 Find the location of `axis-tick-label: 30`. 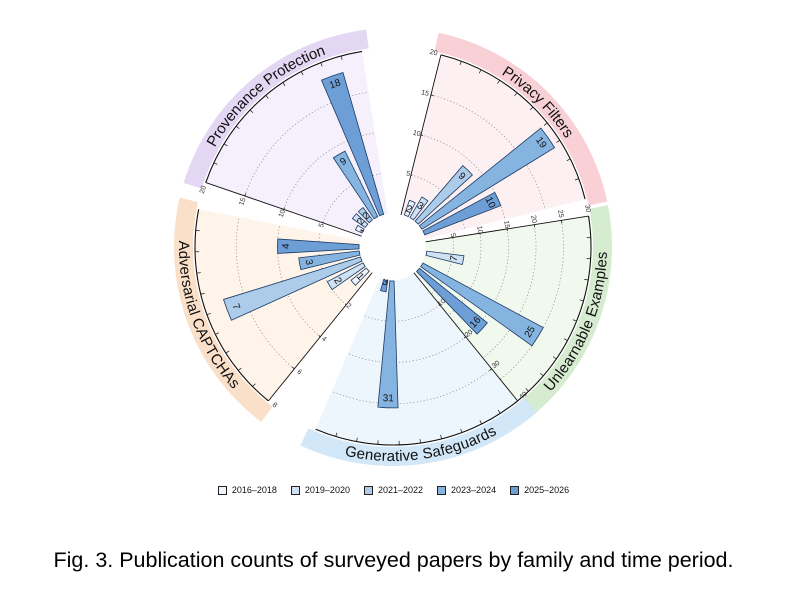

axis-tick-label: 30 is located at coordinates (496, 365).